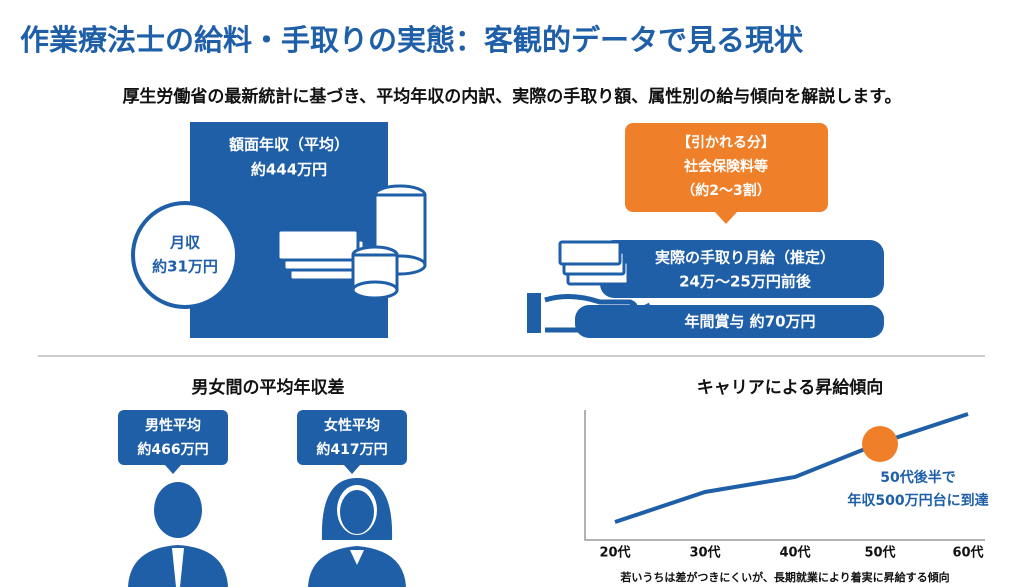 The height and width of the screenshot is (587, 1024). Describe the element at coordinates (185, 243) in the screenshot. I see `monthly-label: 月収` at that location.